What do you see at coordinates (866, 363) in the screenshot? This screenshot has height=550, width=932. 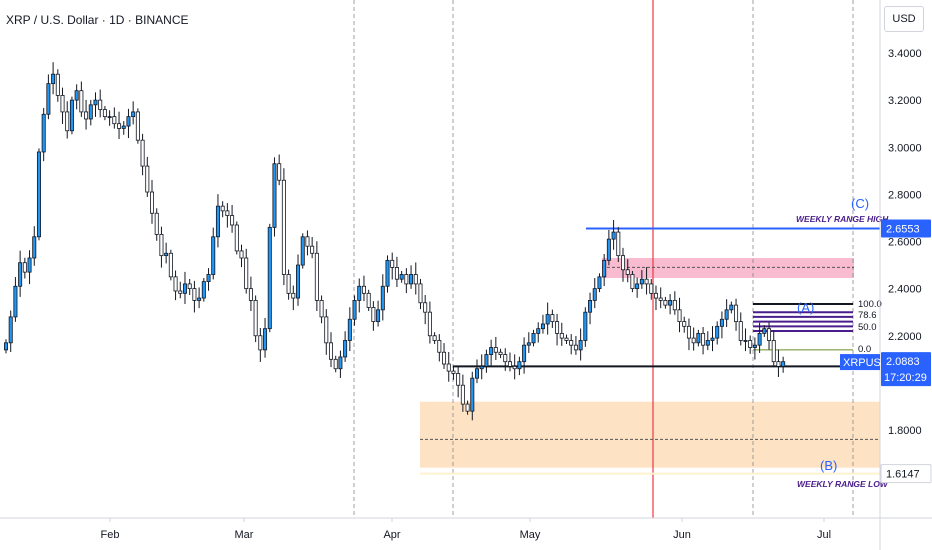 I see `symbol-tag-text: XRPUSD` at bounding box center [866, 363].